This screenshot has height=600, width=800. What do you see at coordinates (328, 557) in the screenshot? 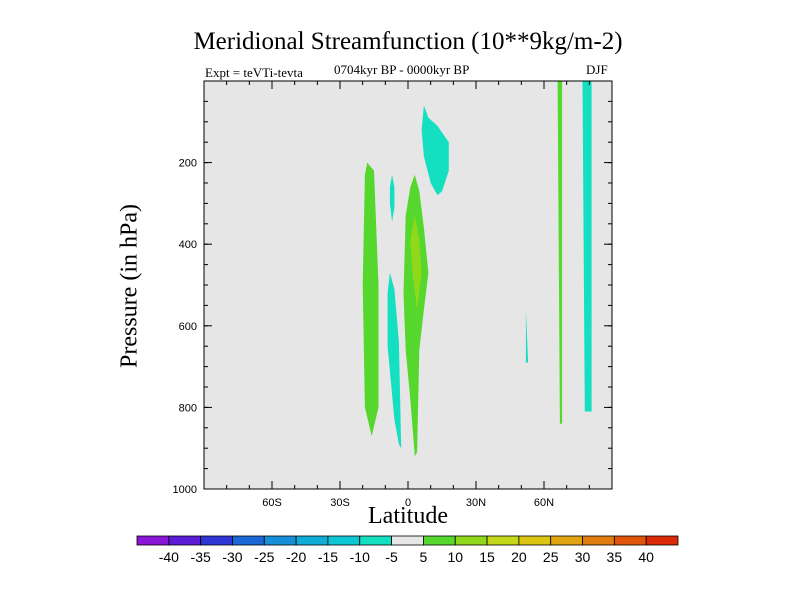
I see `colorbar-label: -15` at bounding box center [328, 557].